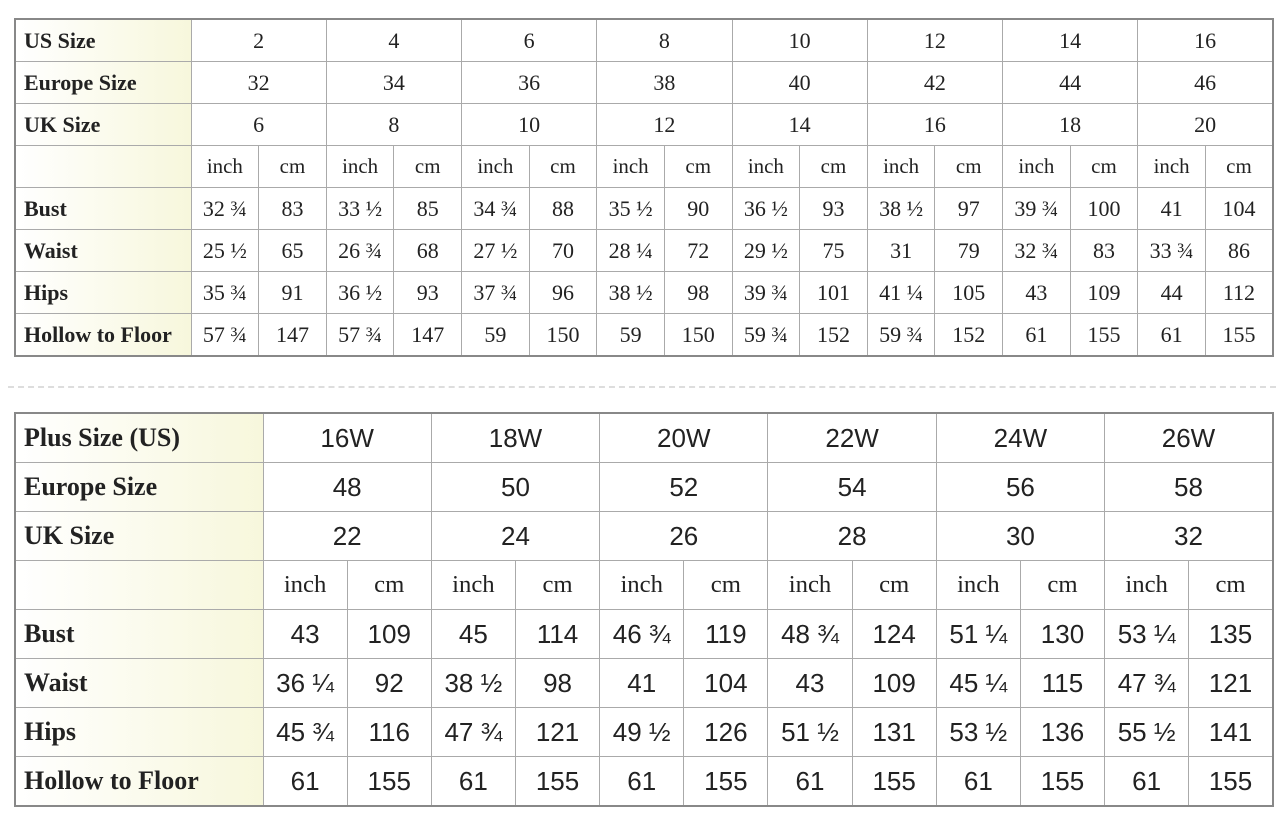  What do you see at coordinates (684, 536) in the screenshot?
I see `size-cell: 26` at bounding box center [684, 536].